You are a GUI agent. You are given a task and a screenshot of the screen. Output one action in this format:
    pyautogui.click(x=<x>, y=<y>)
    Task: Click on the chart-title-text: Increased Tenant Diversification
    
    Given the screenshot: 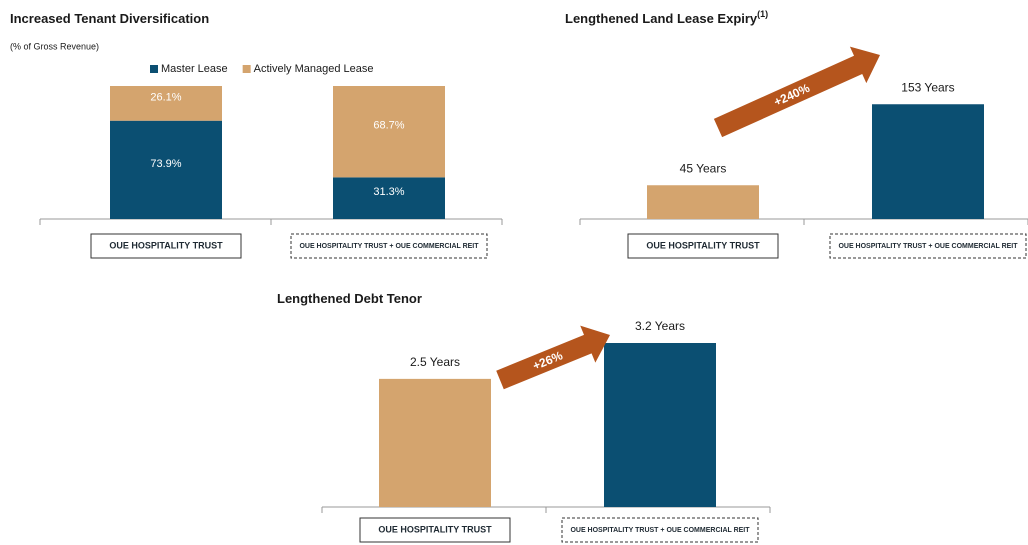 What is the action you would take?
    pyautogui.click(x=109, y=18)
    